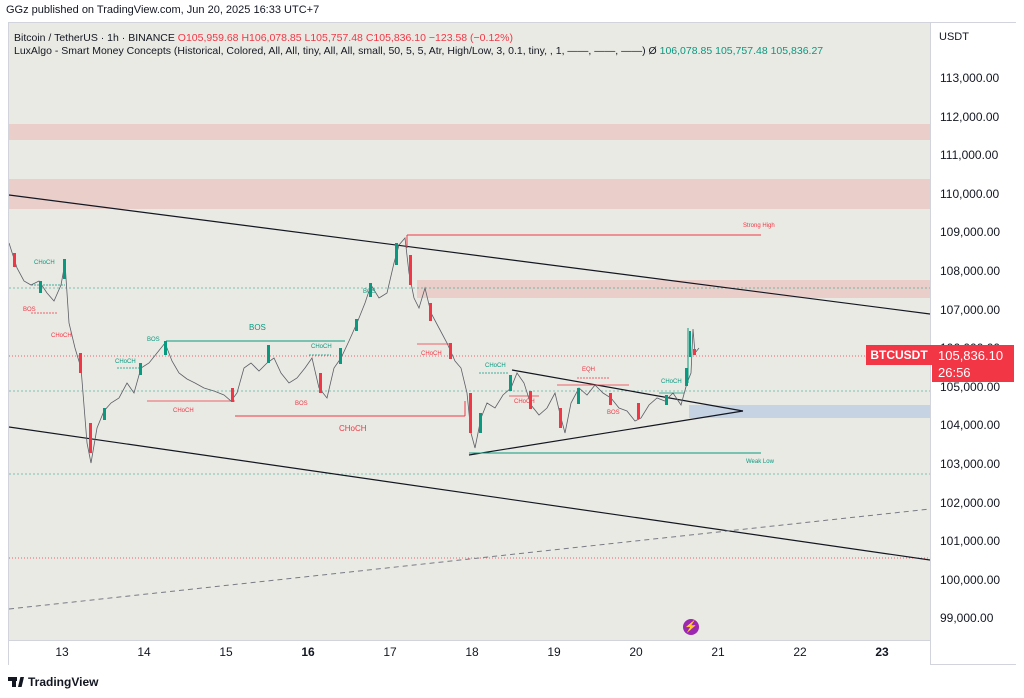 The image size is (1024, 698). What do you see at coordinates (16, 682) in the screenshot?
I see `tradingview-logo-icon` at bounding box center [16, 682].